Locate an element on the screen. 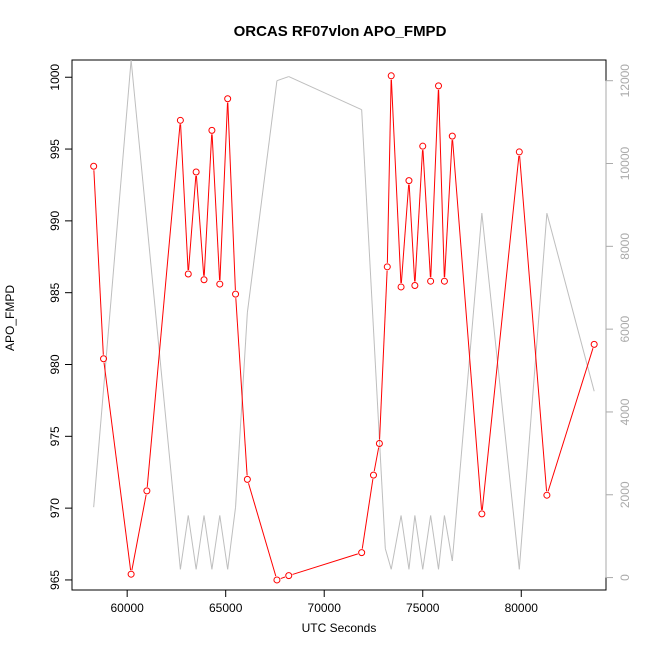 The width and height of the screenshot is (650, 650). y-tick-label: 965 is located at coordinates (55, 580).